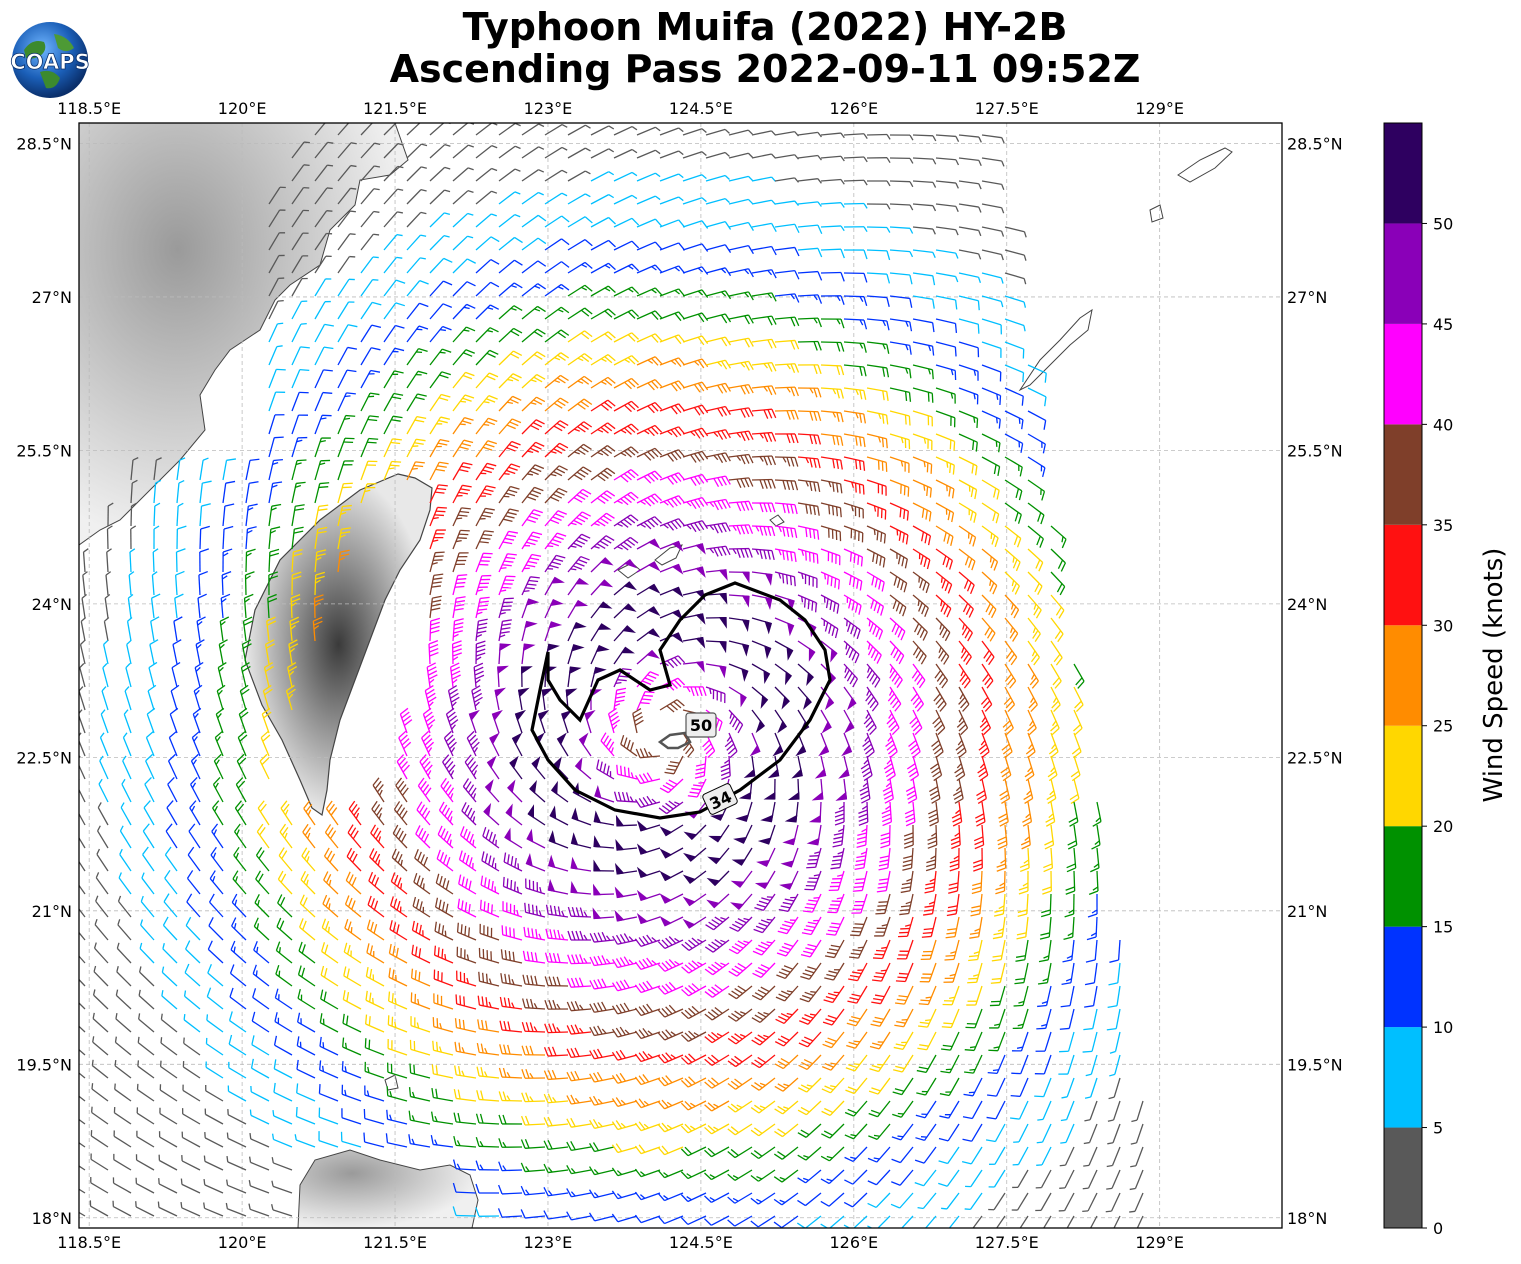 This screenshot has height=1264, width=1521. I want to click on colorbar-tick-label: 40, so click(1443, 424).